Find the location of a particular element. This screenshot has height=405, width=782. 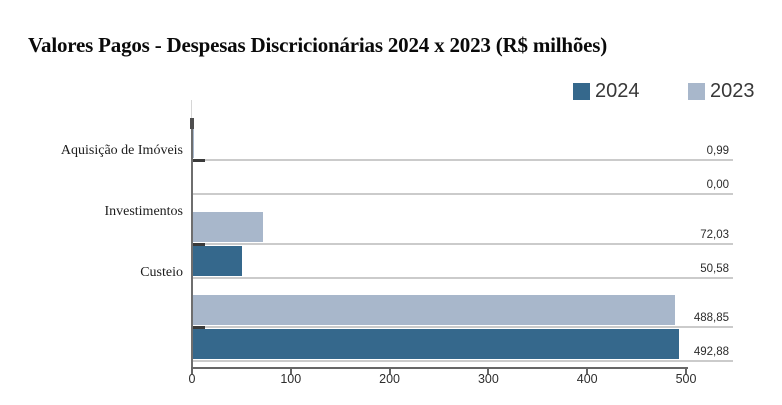

legend-item-2024: 2024 is located at coordinates (606, 91).